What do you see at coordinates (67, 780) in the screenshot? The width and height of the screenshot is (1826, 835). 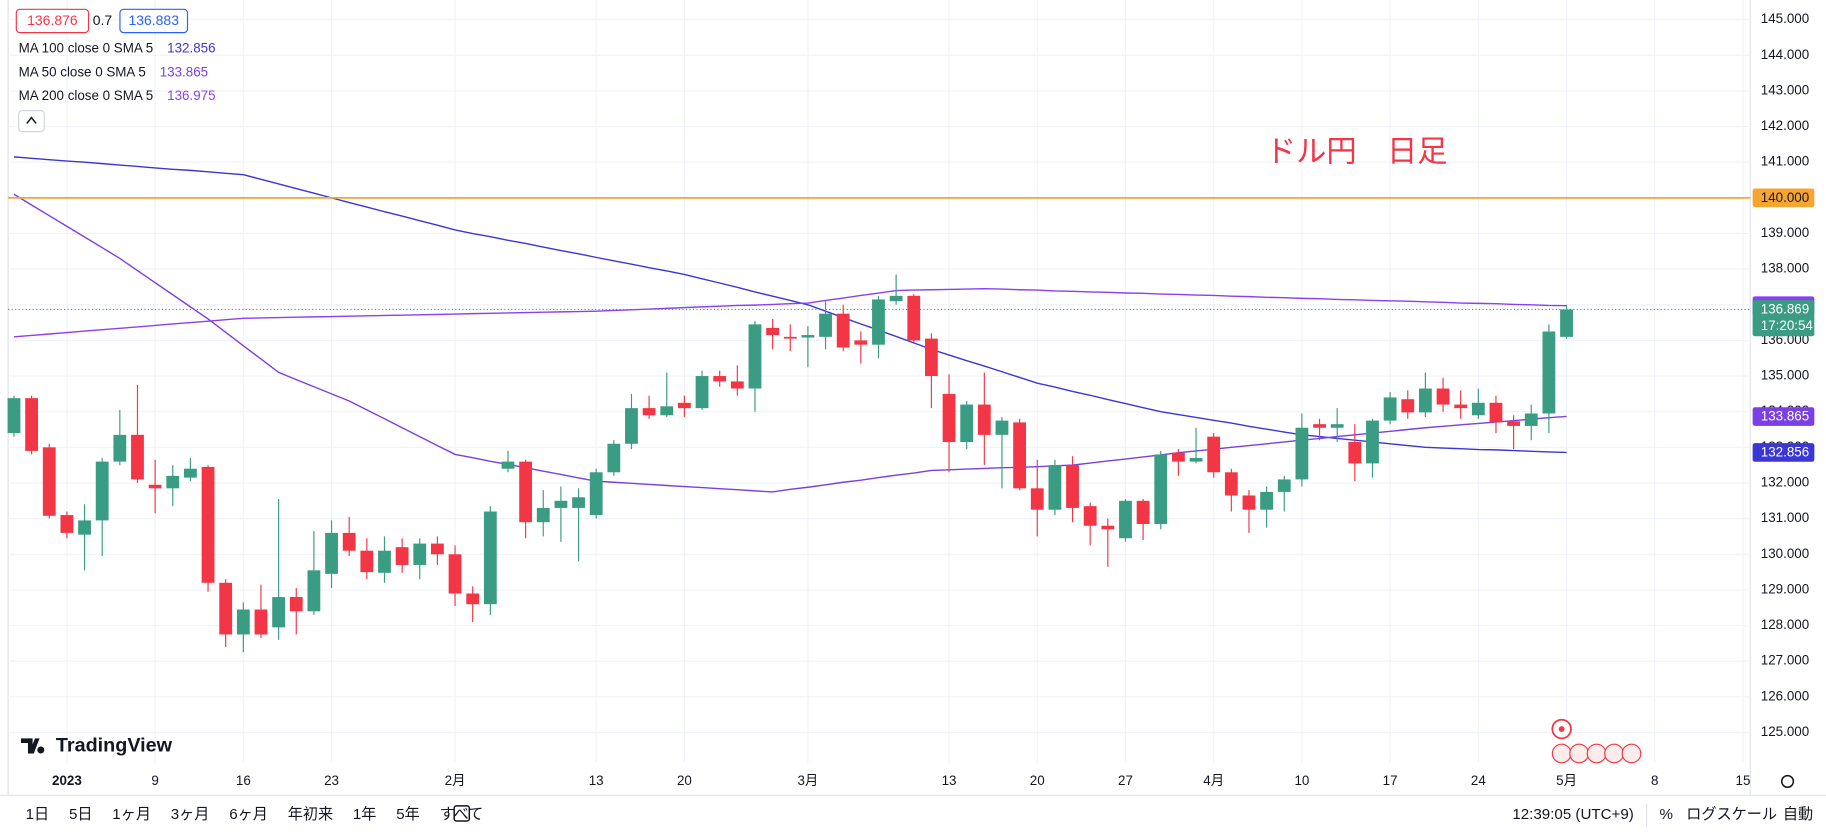 I see `x-tick-label: 2023` at bounding box center [67, 780].